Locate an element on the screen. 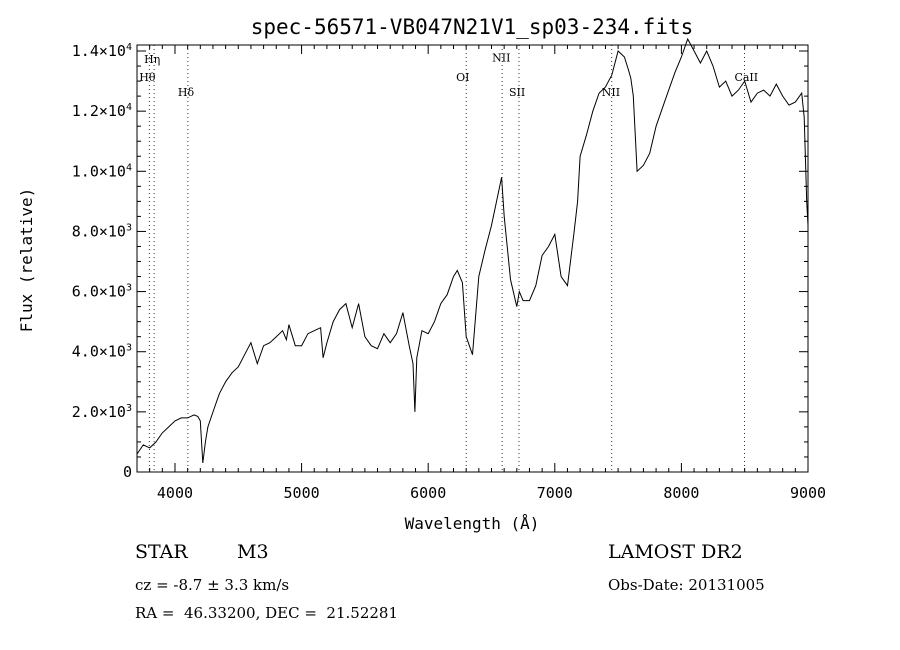  x-tick-label: 7000 is located at coordinates (555, 493).